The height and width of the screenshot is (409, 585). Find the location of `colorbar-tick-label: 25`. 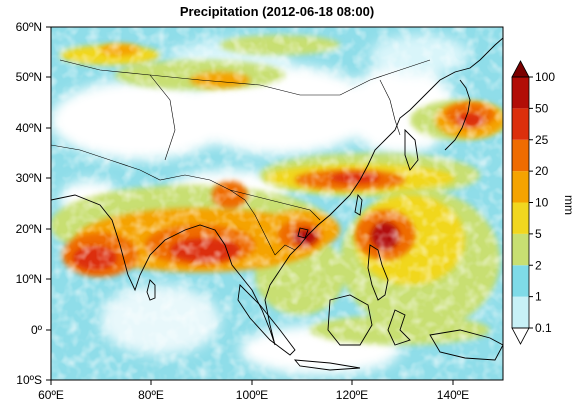

colorbar-tick-label: 25 is located at coordinates (542, 140).